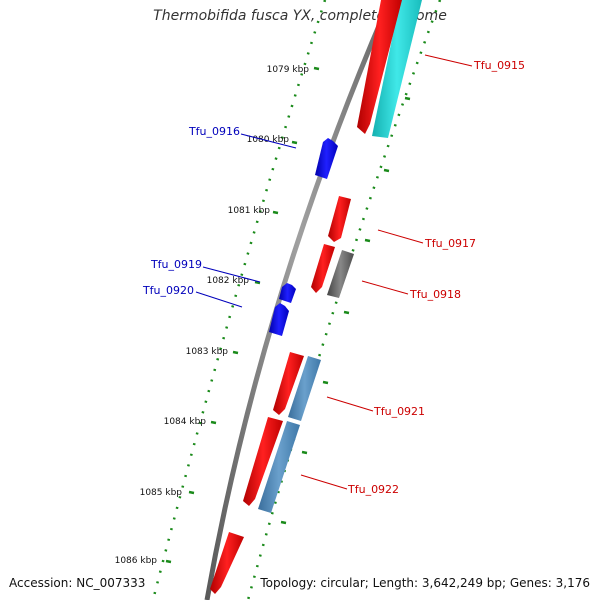  I want to click on accession-text: Accession: NC_007333, so click(77, 583).